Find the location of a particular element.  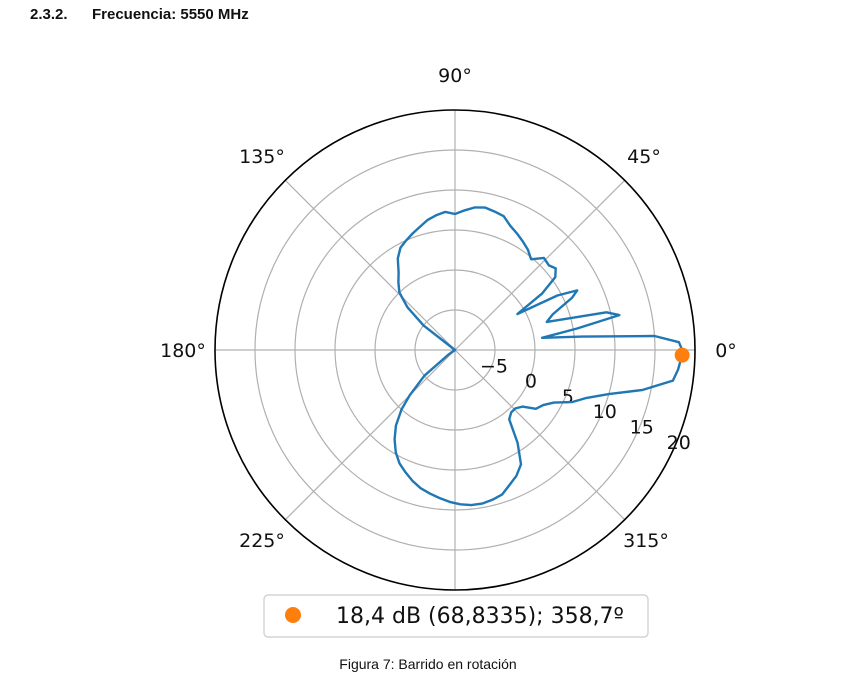

angle-tick-label: 90° is located at coordinates (455, 76).